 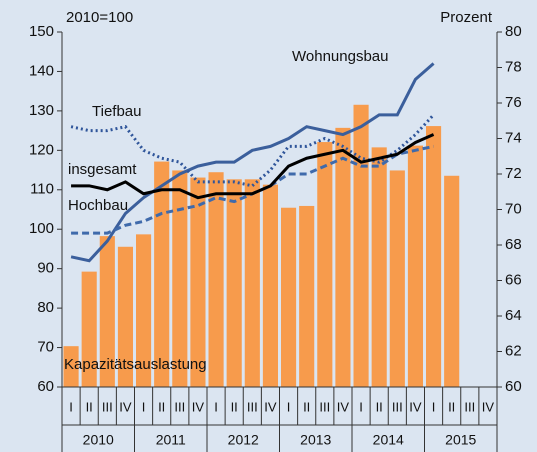 I want to click on year-label: 2011, so click(x=171, y=440).